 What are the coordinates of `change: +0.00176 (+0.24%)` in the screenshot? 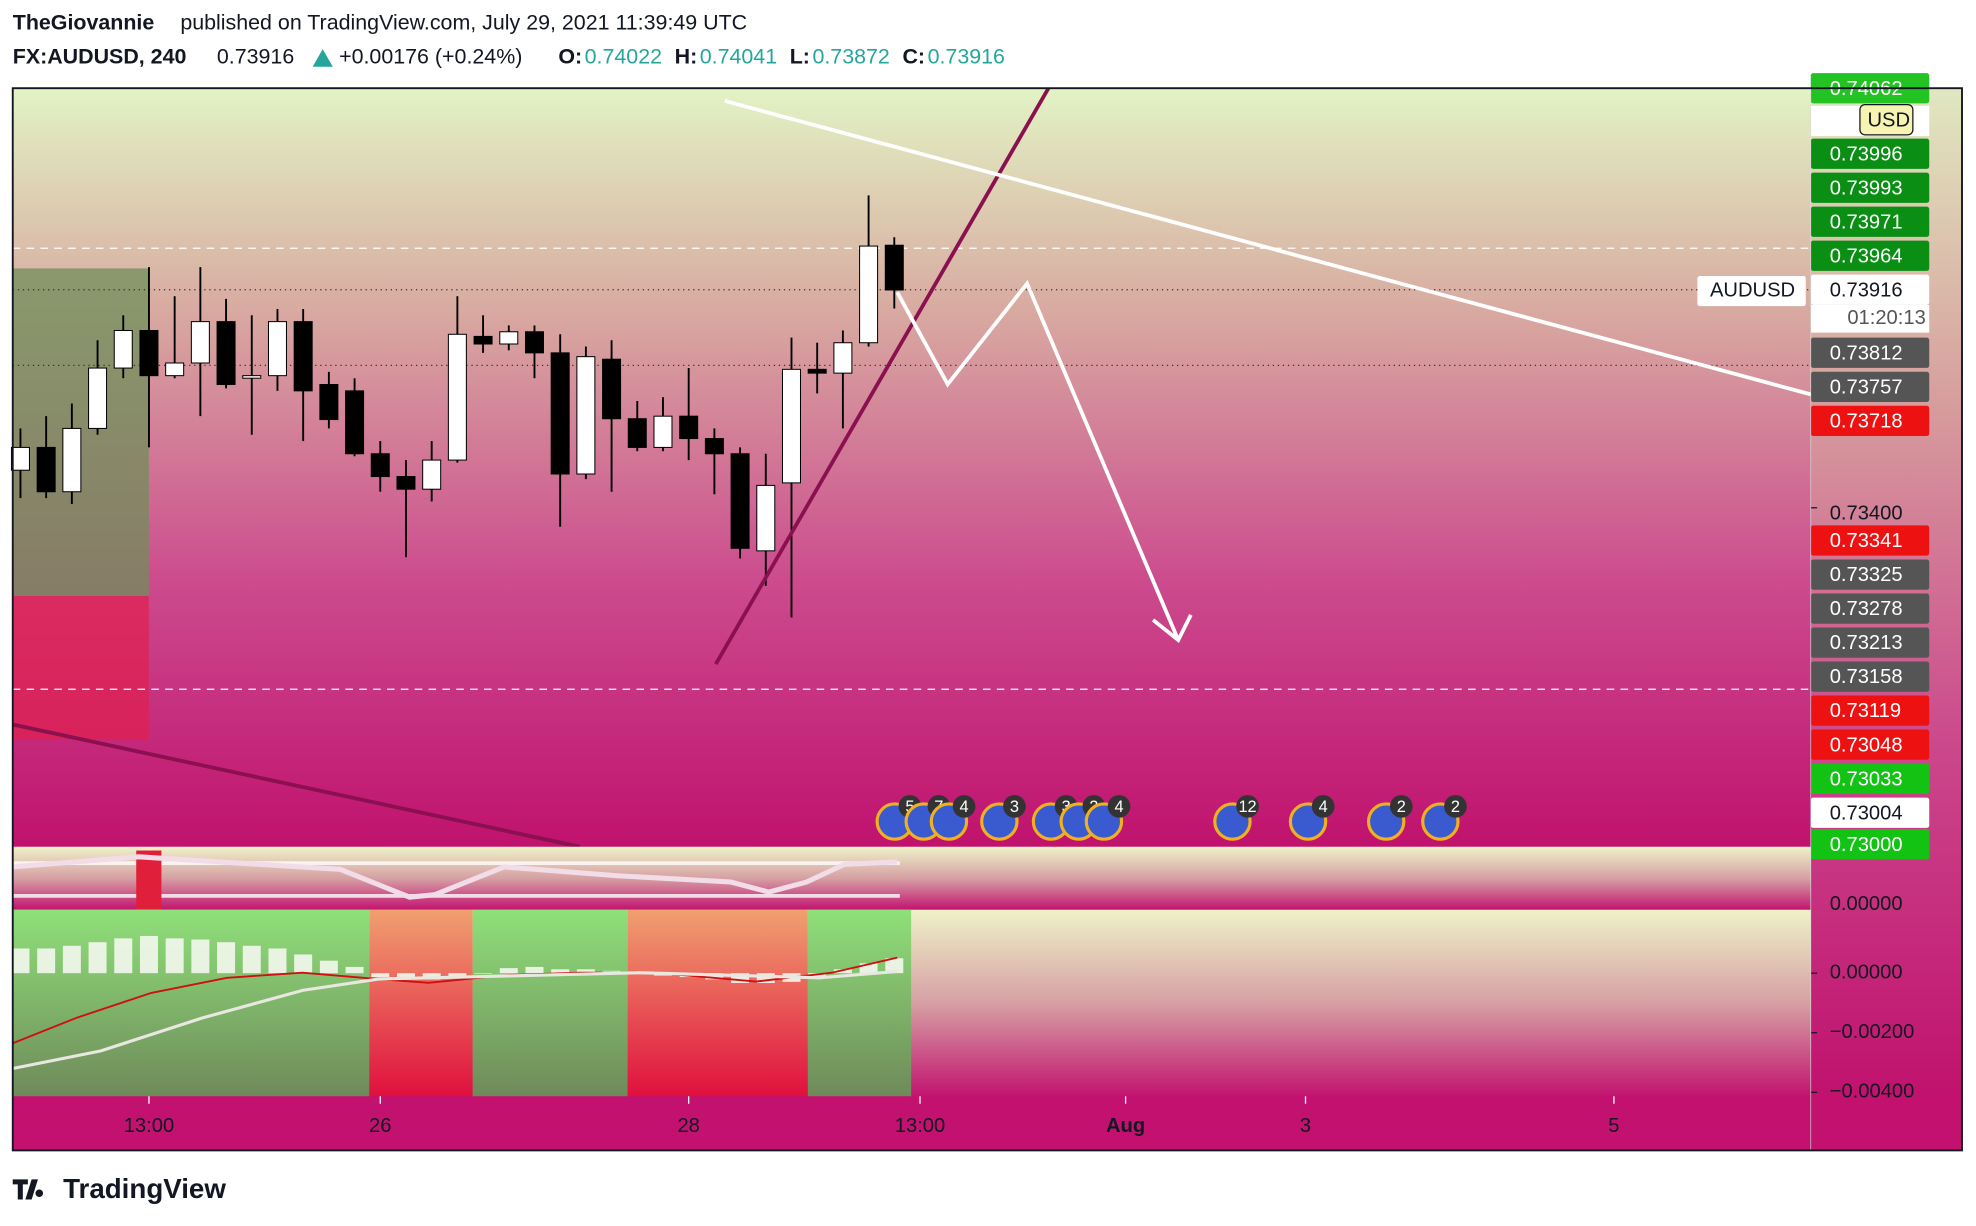 It's located at (430, 57).